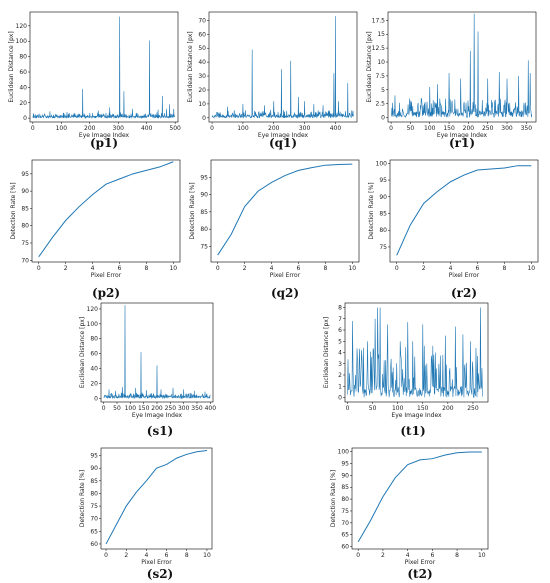 The height and width of the screenshot is (583, 550). What do you see at coordinates (462, 67) in the screenshot?
I see `plot-frame-r1` at bounding box center [462, 67].